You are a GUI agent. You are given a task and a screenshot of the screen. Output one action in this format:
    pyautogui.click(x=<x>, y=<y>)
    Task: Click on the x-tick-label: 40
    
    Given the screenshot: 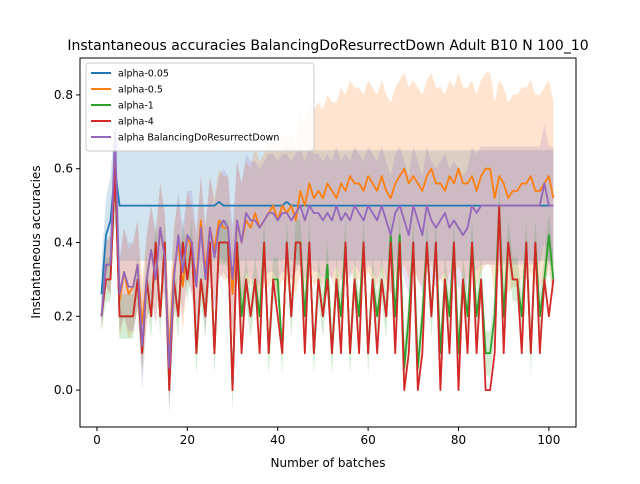 What is the action you would take?
    pyautogui.click(x=277, y=440)
    